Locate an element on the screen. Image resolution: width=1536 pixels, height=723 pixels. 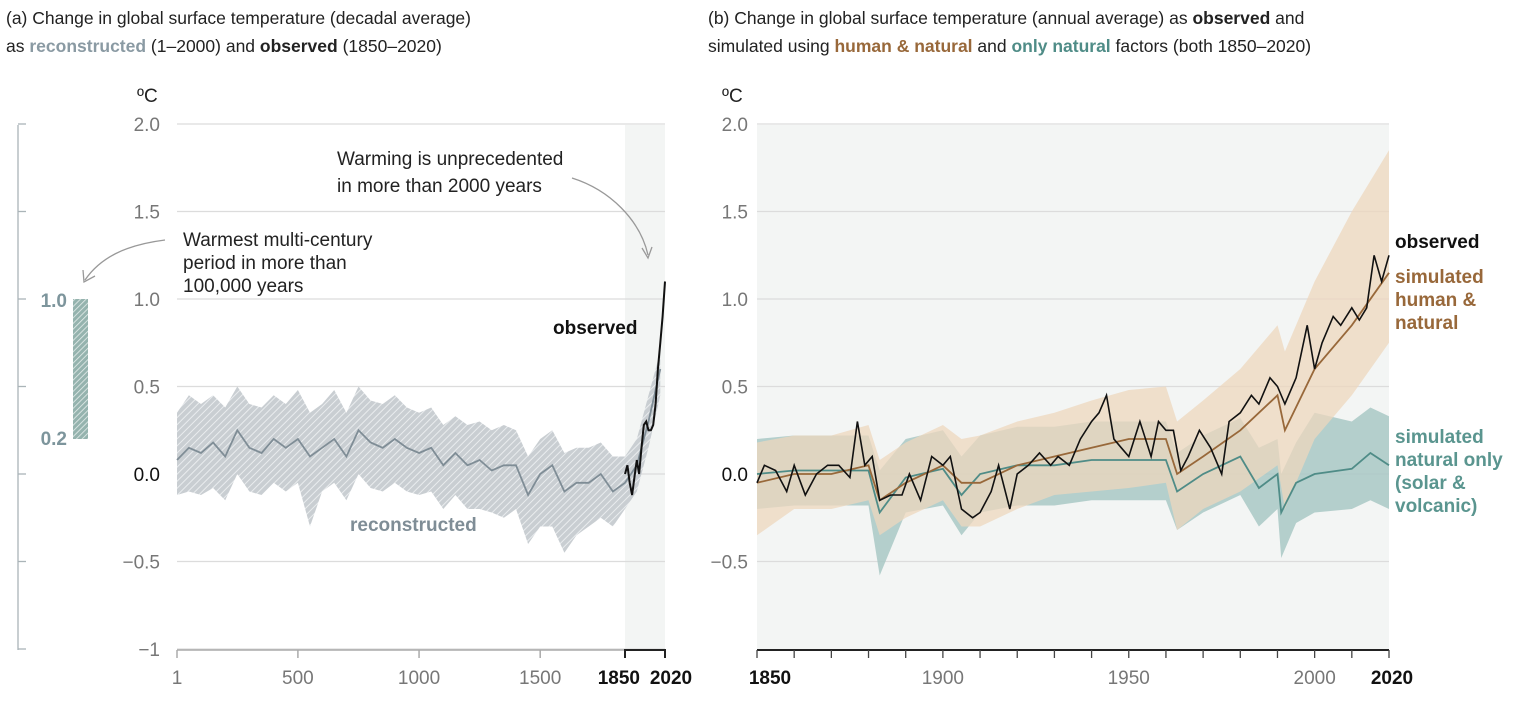
y-tick-label-b: 1.5 is located at coordinates (735, 213).